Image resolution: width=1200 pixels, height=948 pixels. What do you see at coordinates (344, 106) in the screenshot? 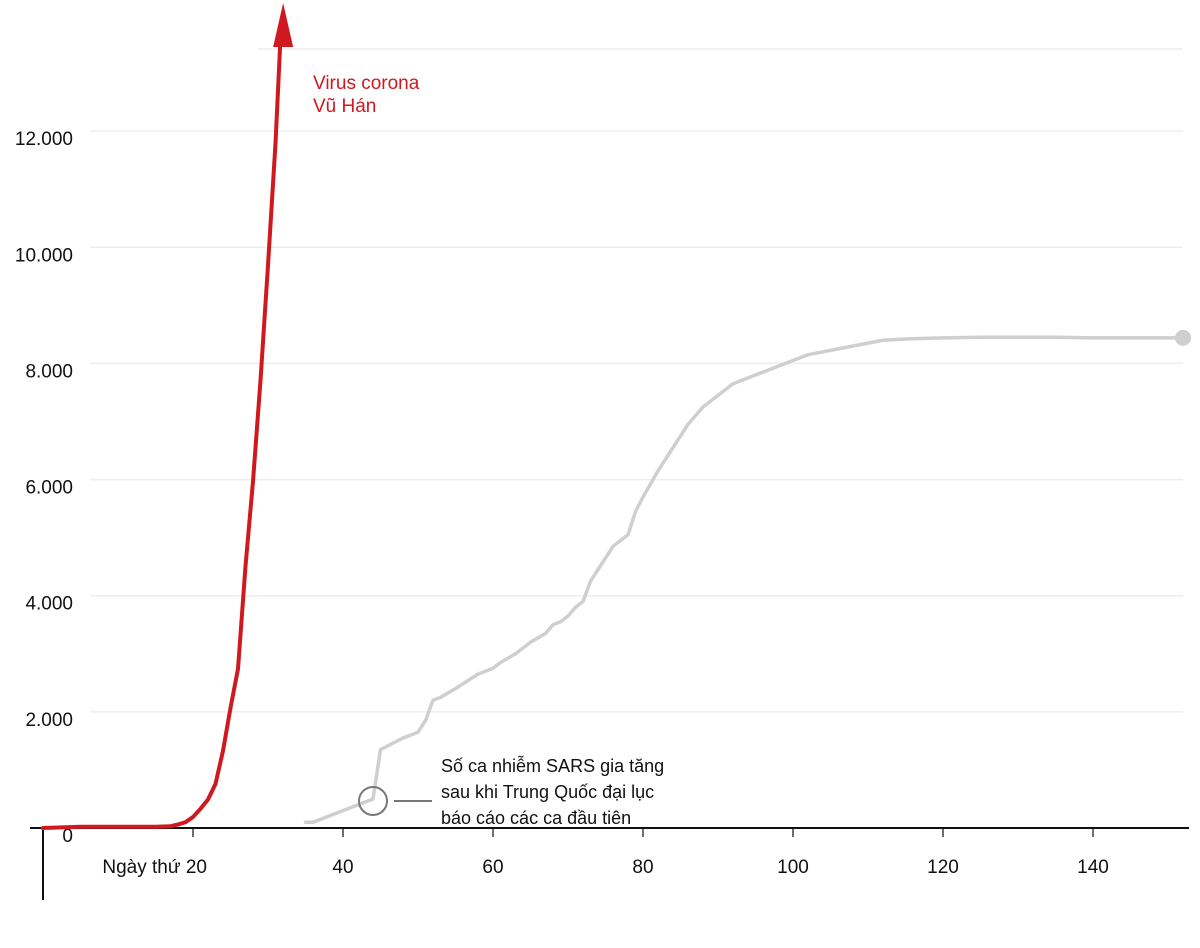
I see `series-label-line: Vũ Hán` at bounding box center [344, 106].